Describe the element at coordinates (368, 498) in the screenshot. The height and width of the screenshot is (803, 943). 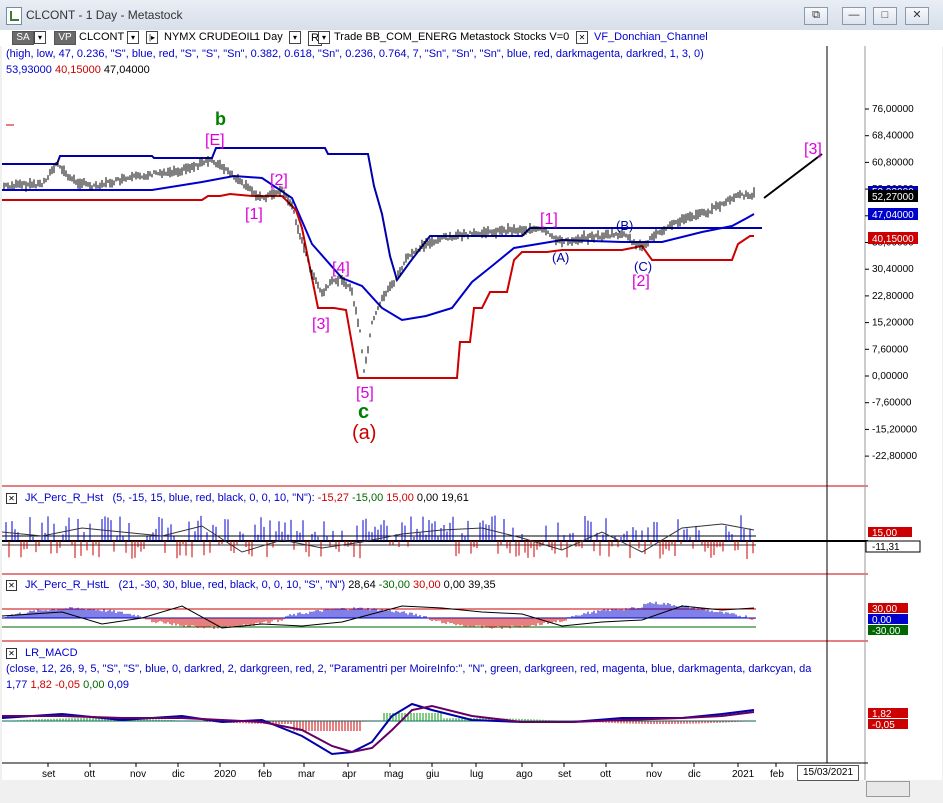
I see `ind1-v2: -15,00` at that location.